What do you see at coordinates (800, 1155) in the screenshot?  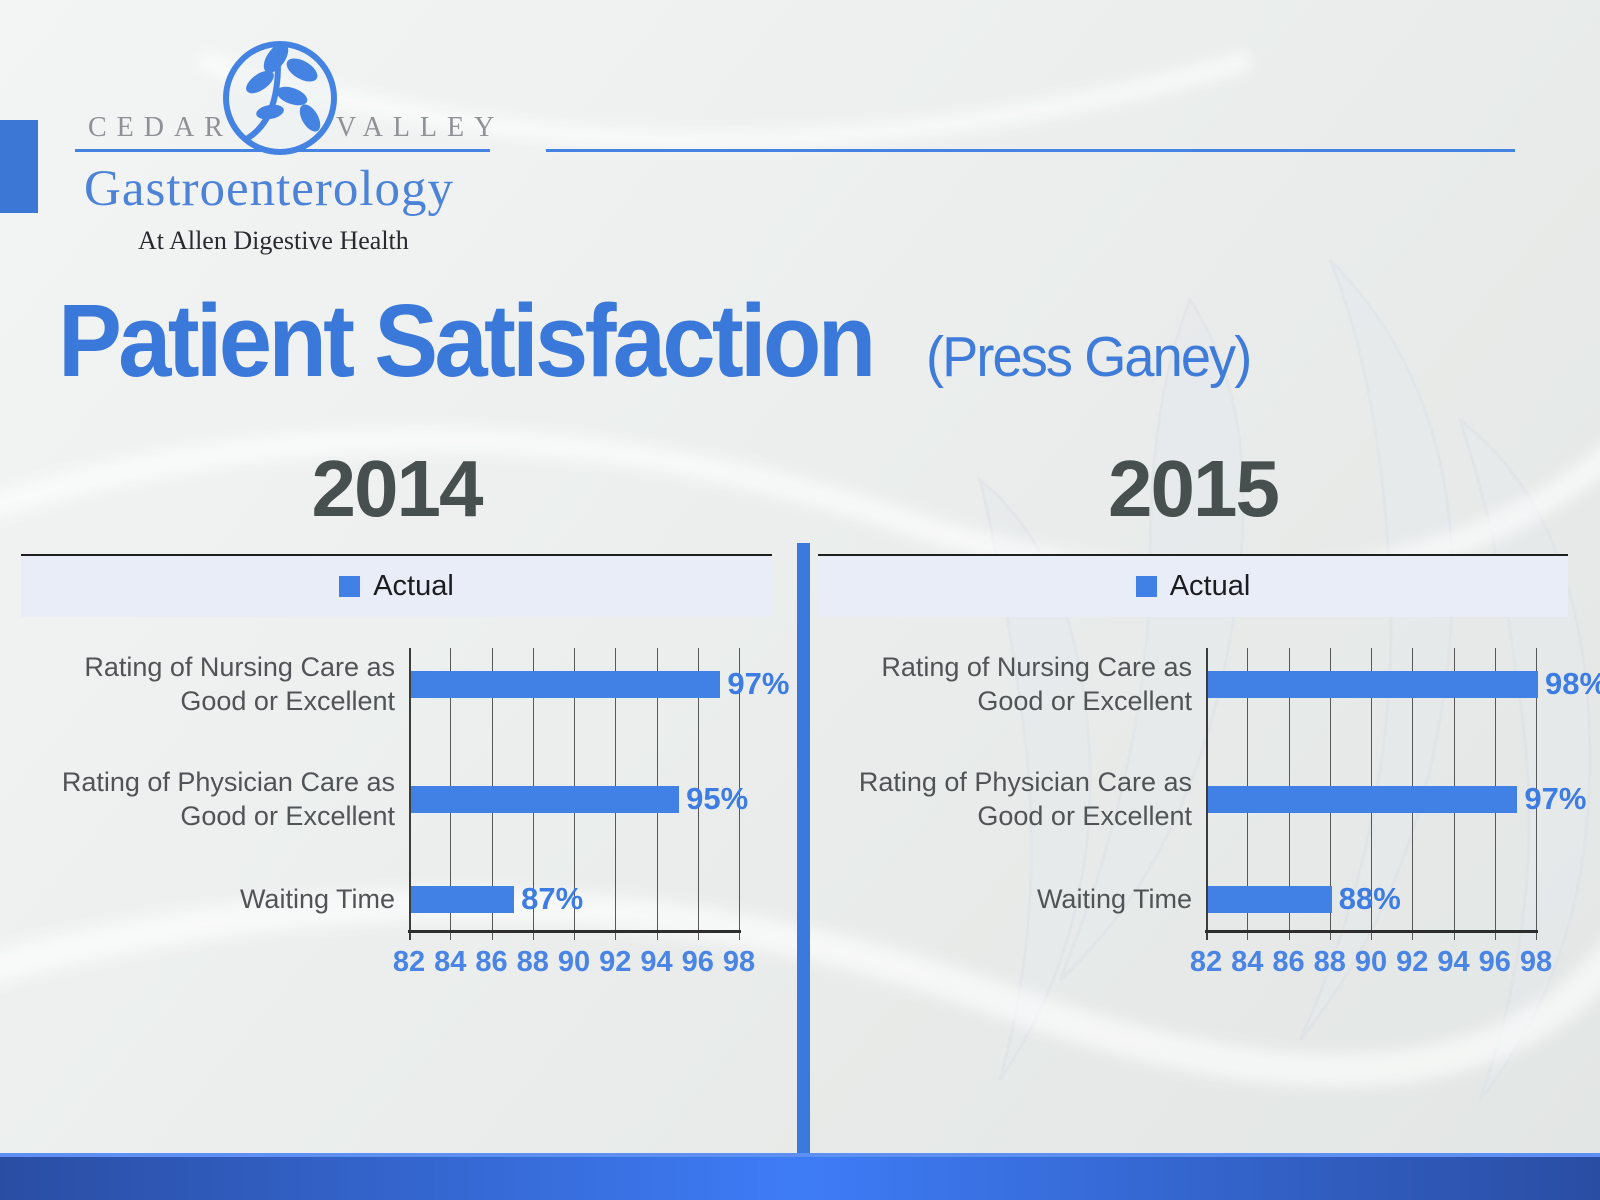 I see `bottom-bar-highlight` at bounding box center [800, 1155].